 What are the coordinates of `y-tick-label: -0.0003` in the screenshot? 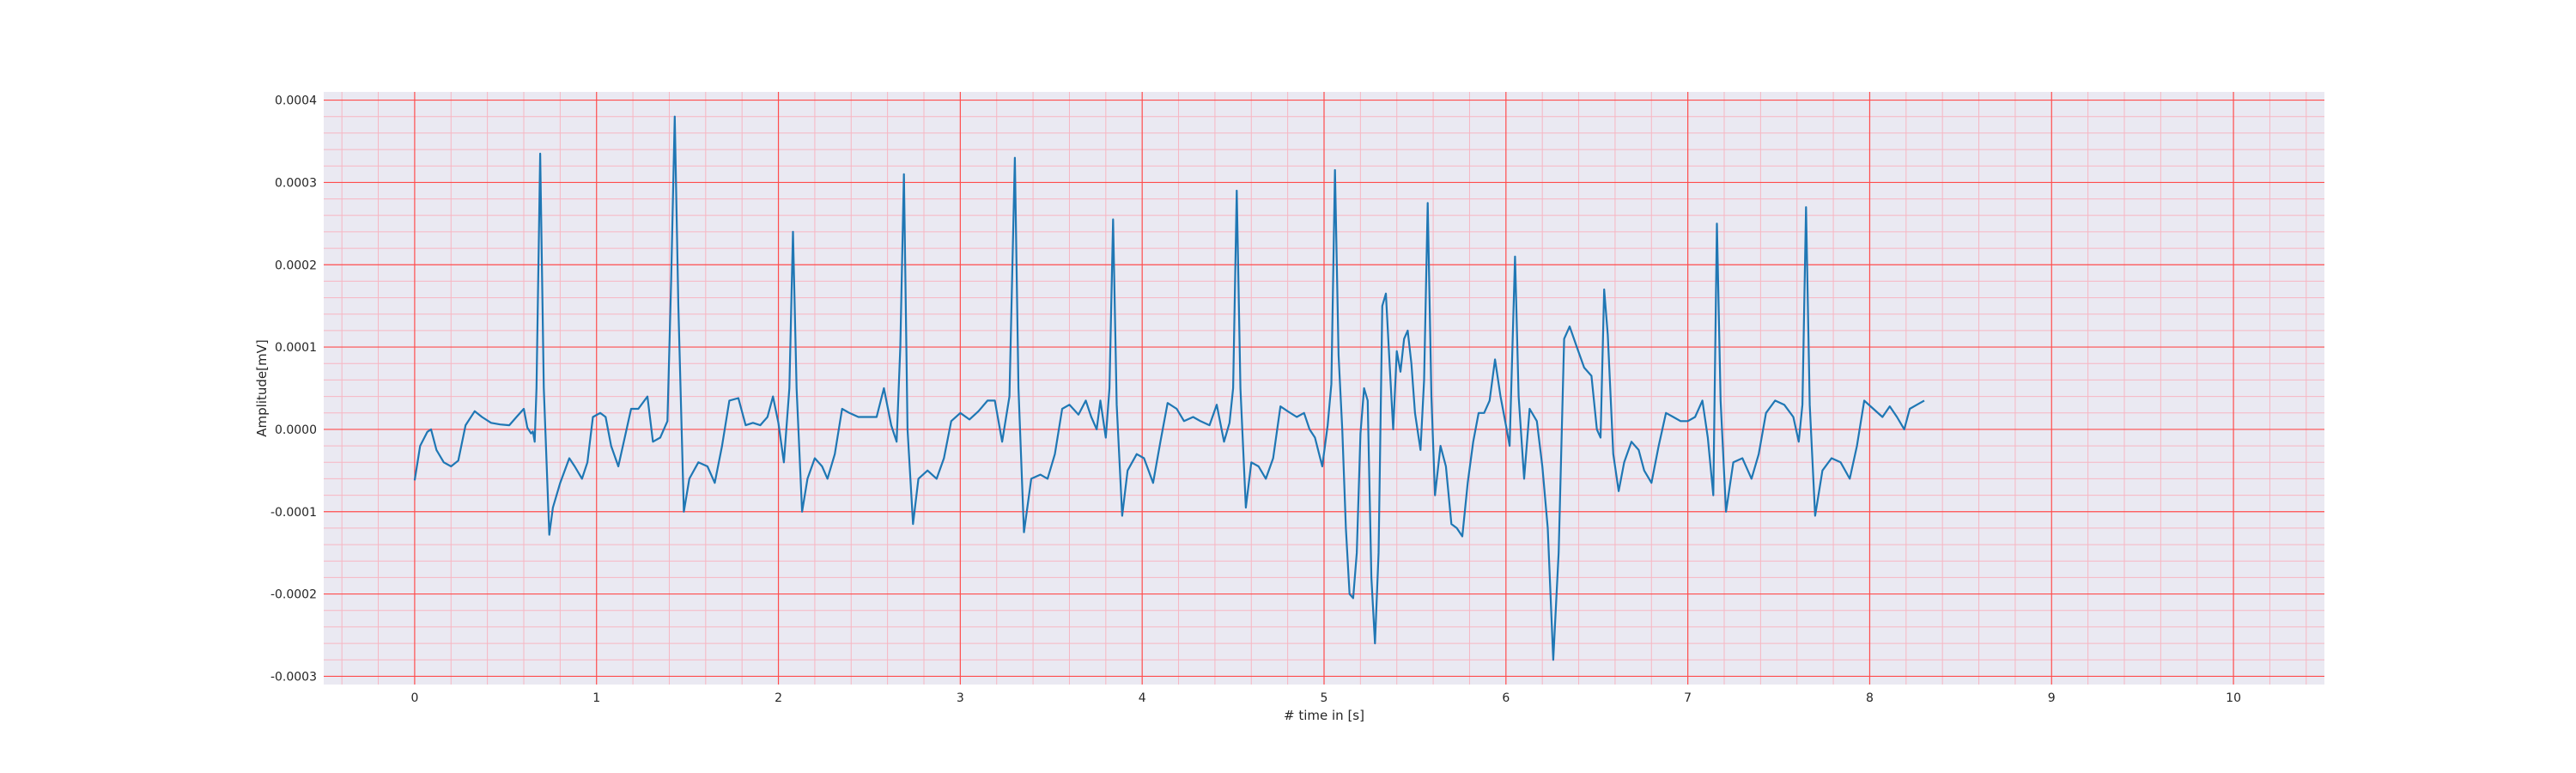 It's located at (293, 677).